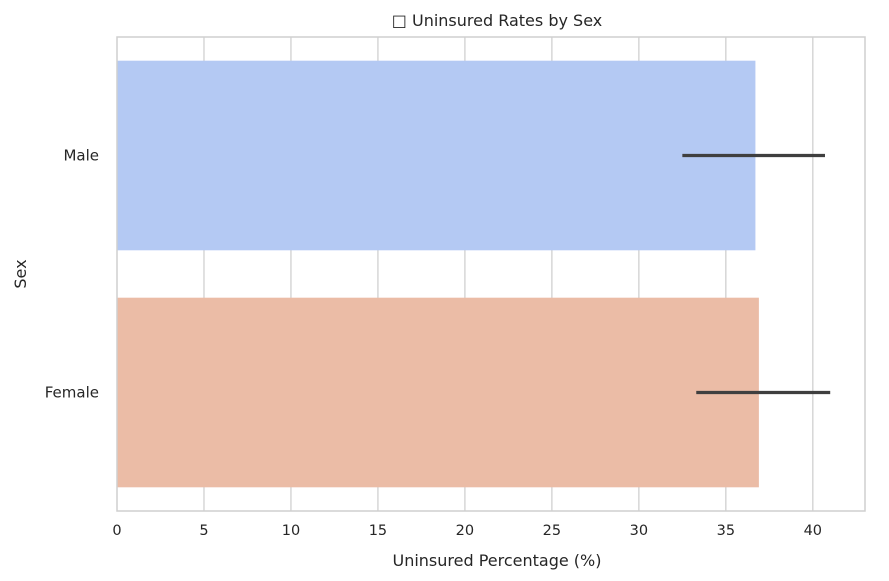 The height and width of the screenshot is (581, 889). Describe the element at coordinates (72, 274) in the screenshot. I see `y-tick-labels: Male Female` at that location.